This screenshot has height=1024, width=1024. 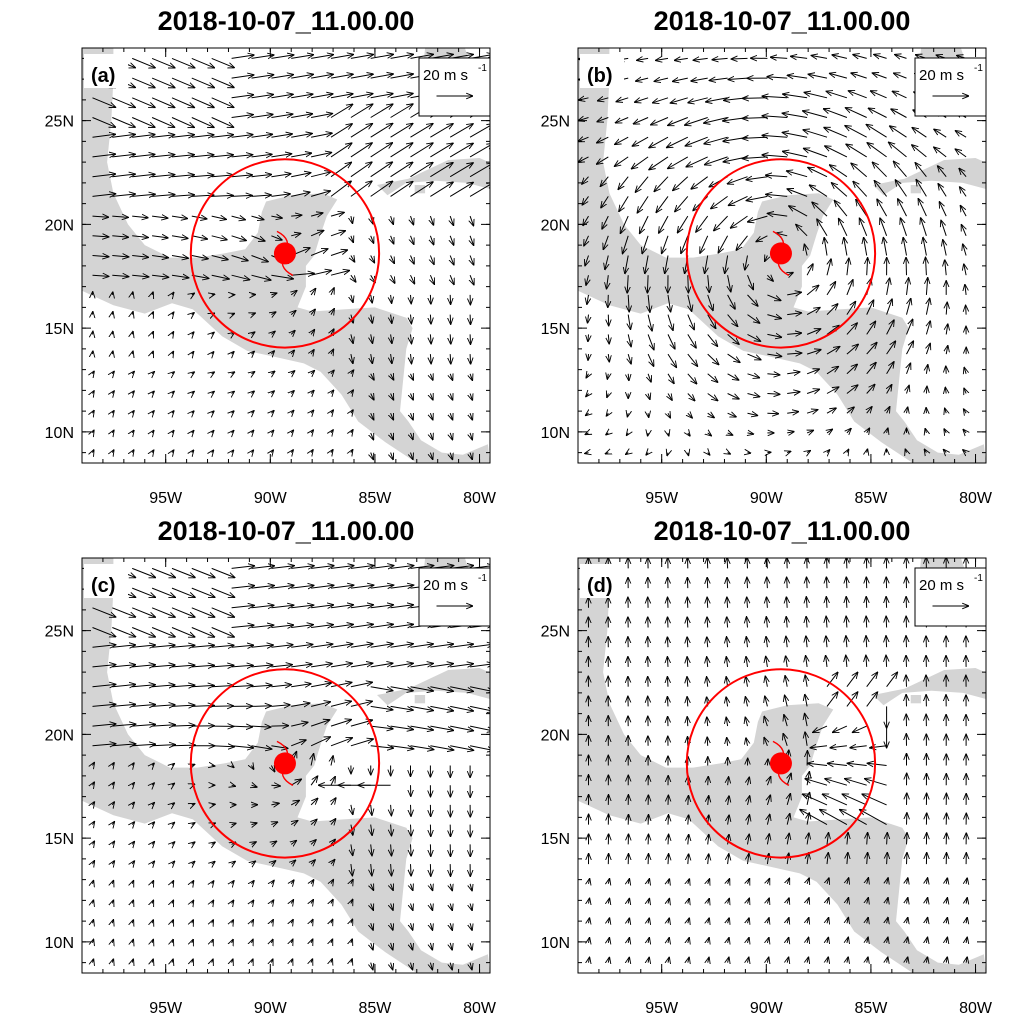 What do you see at coordinates (929, 177) in the screenshot?
I see `land-cuba-b` at bounding box center [929, 177].